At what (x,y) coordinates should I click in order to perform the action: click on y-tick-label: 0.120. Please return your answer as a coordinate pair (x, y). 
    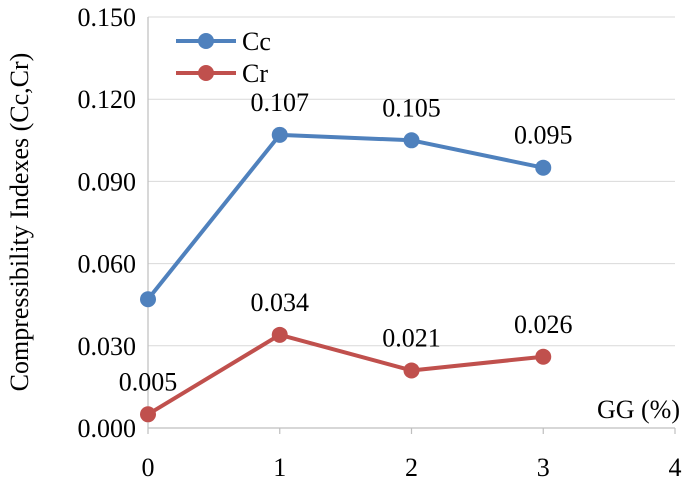
    Looking at the image, I should click on (107, 99).